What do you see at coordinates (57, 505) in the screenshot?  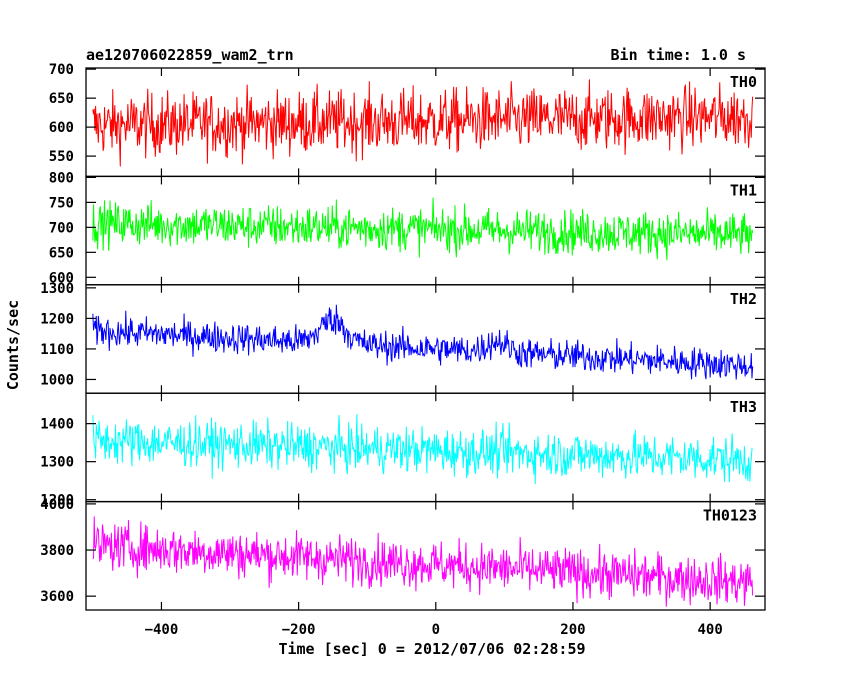 I see `y-tick-label: 4000` at bounding box center [57, 505].